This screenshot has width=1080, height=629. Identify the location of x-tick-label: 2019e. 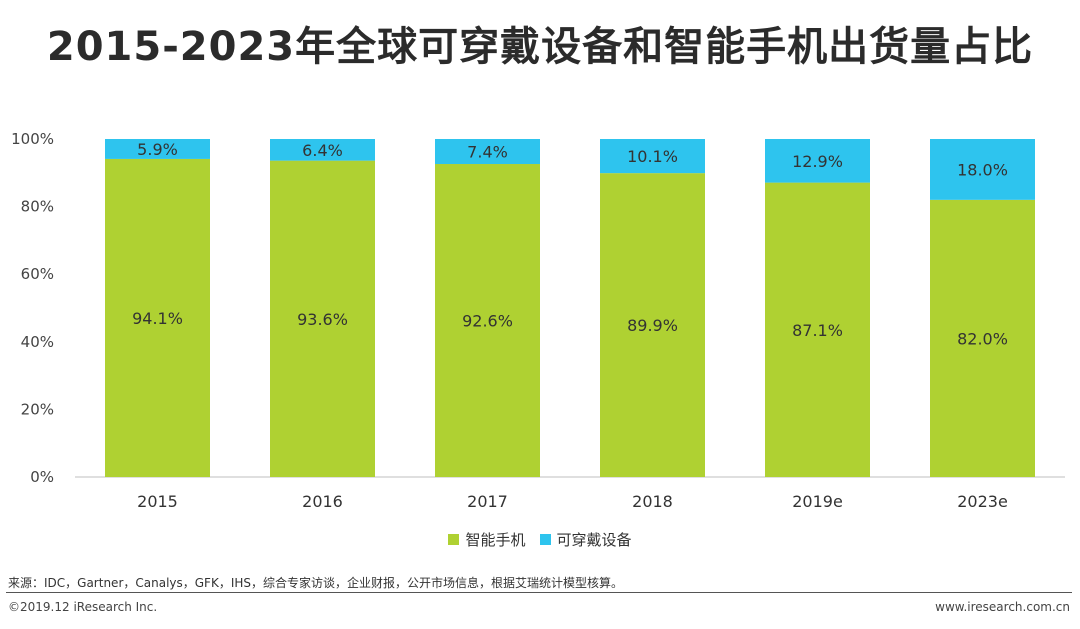
(817, 501).